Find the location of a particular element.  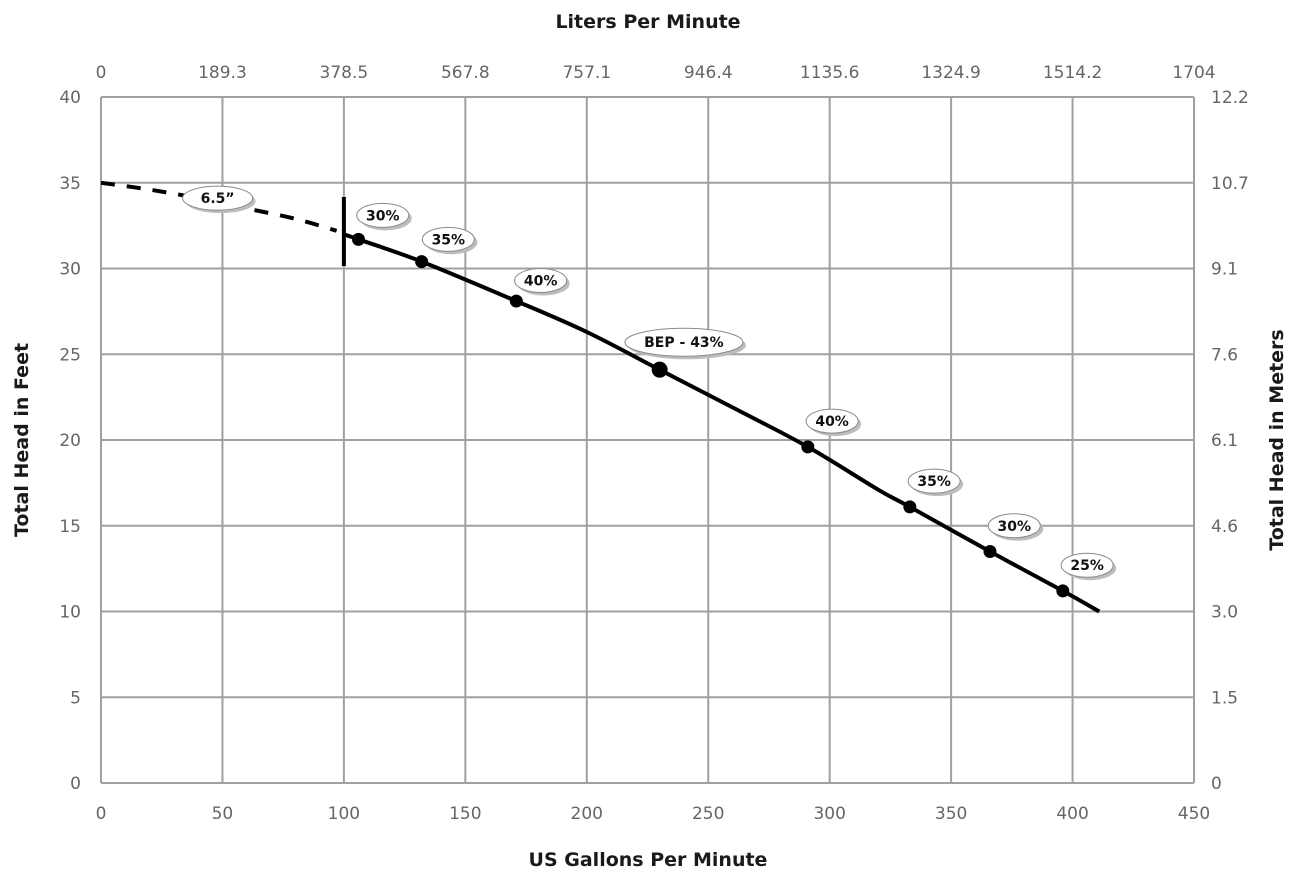

y2-tick-label: 1.5 is located at coordinates (1224, 698).